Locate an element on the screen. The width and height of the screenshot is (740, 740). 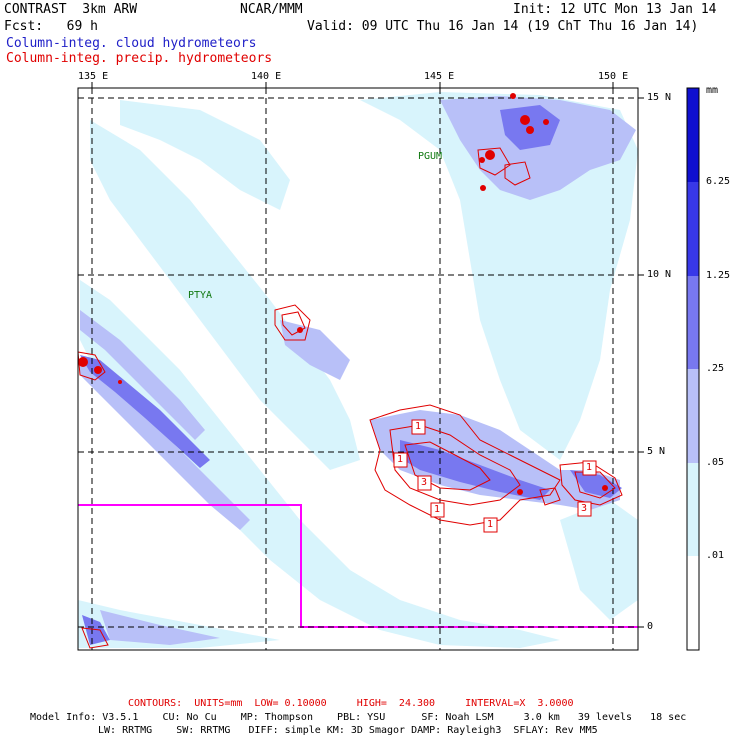
lon-label-145: 145 E is located at coordinates (439, 76).